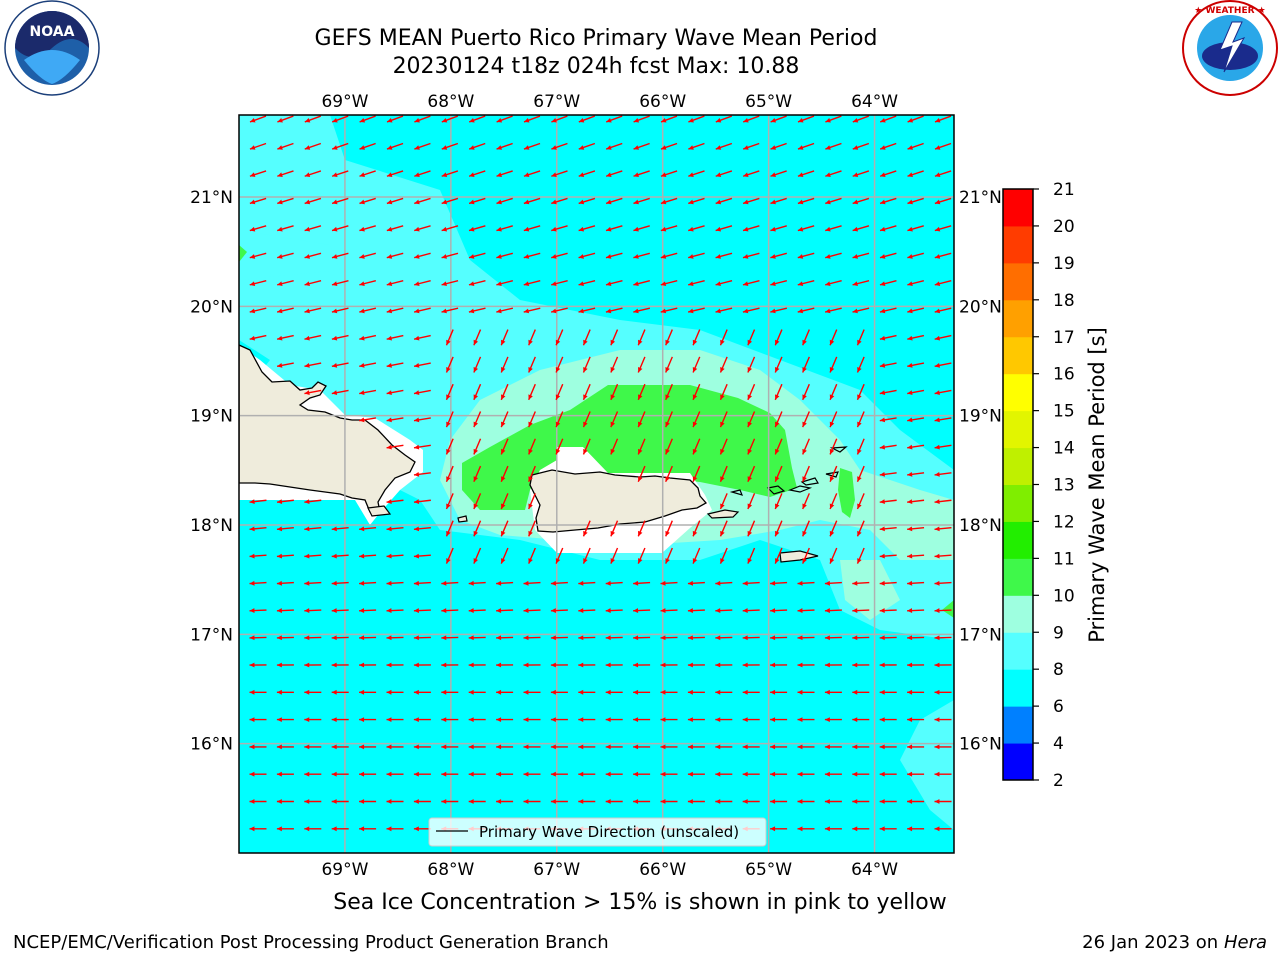  Describe the element at coordinates (462, 519) in the screenshot. I see `land-mona-island` at that location.